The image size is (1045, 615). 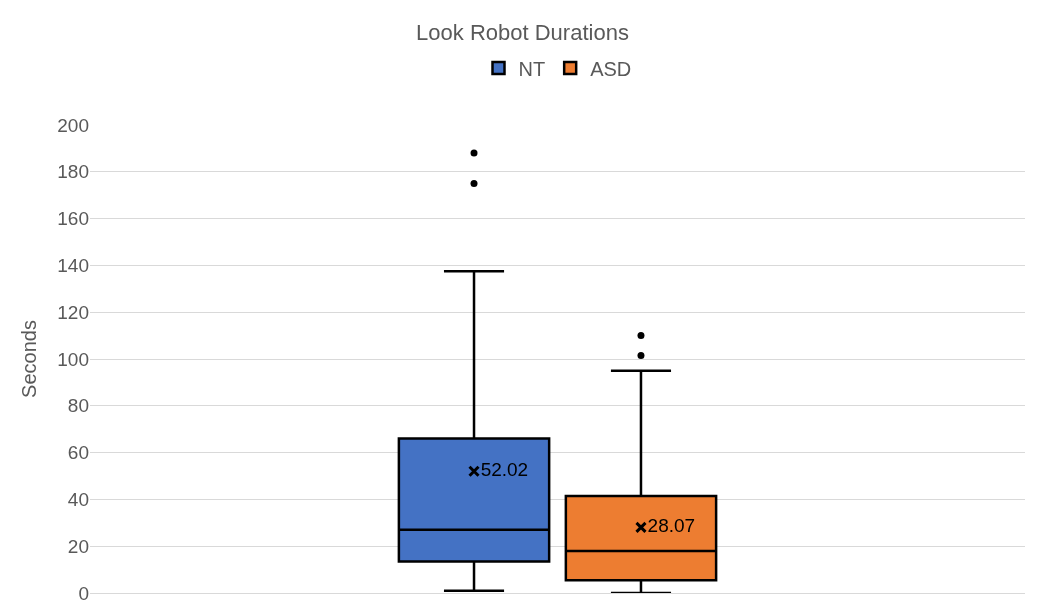 I want to click on y-tick-label: 80, so click(x=78, y=406).